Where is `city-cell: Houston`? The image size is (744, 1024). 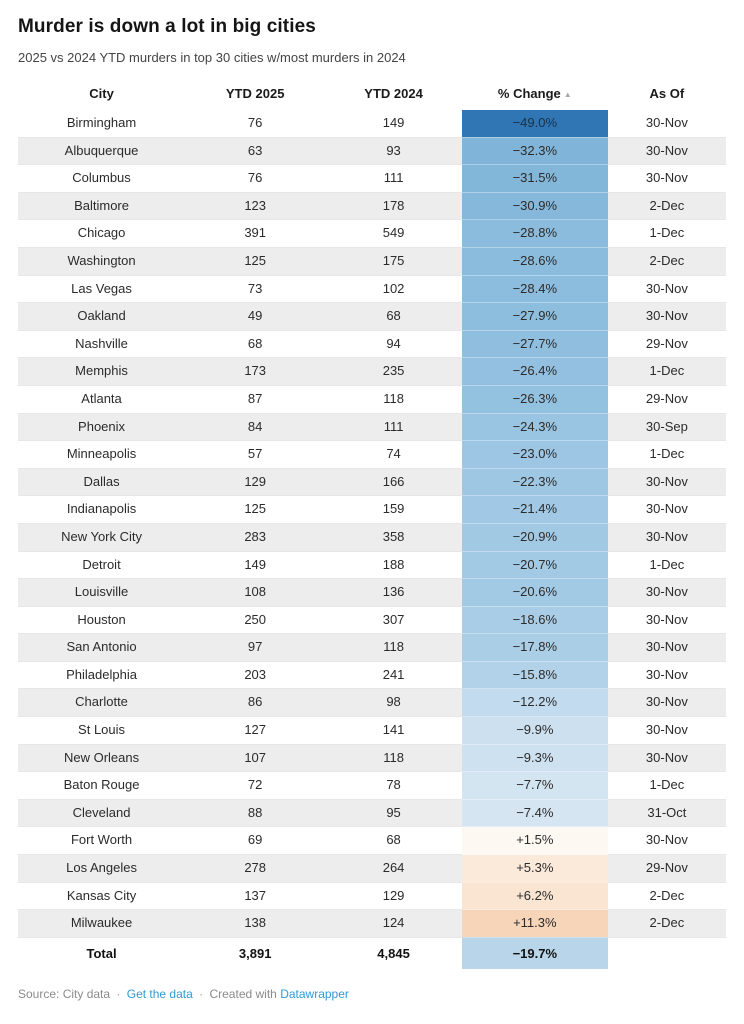 city-cell: Houston is located at coordinates (102, 620).